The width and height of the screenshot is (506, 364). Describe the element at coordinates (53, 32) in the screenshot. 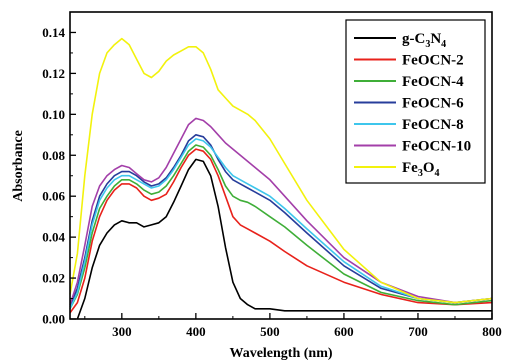

I see `y-tick-label: 0.14` at that location.